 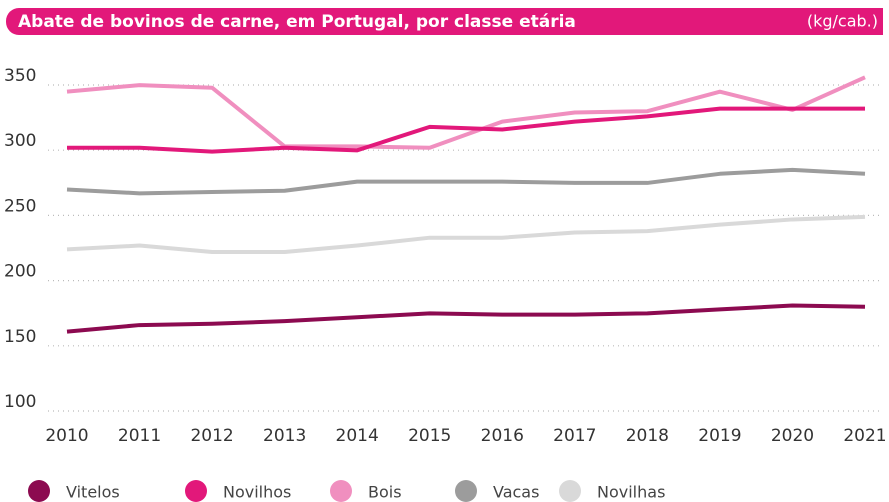 What do you see at coordinates (20, 141) in the screenshot?
I see `y-tick-label: 300` at bounding box center [20, 141].